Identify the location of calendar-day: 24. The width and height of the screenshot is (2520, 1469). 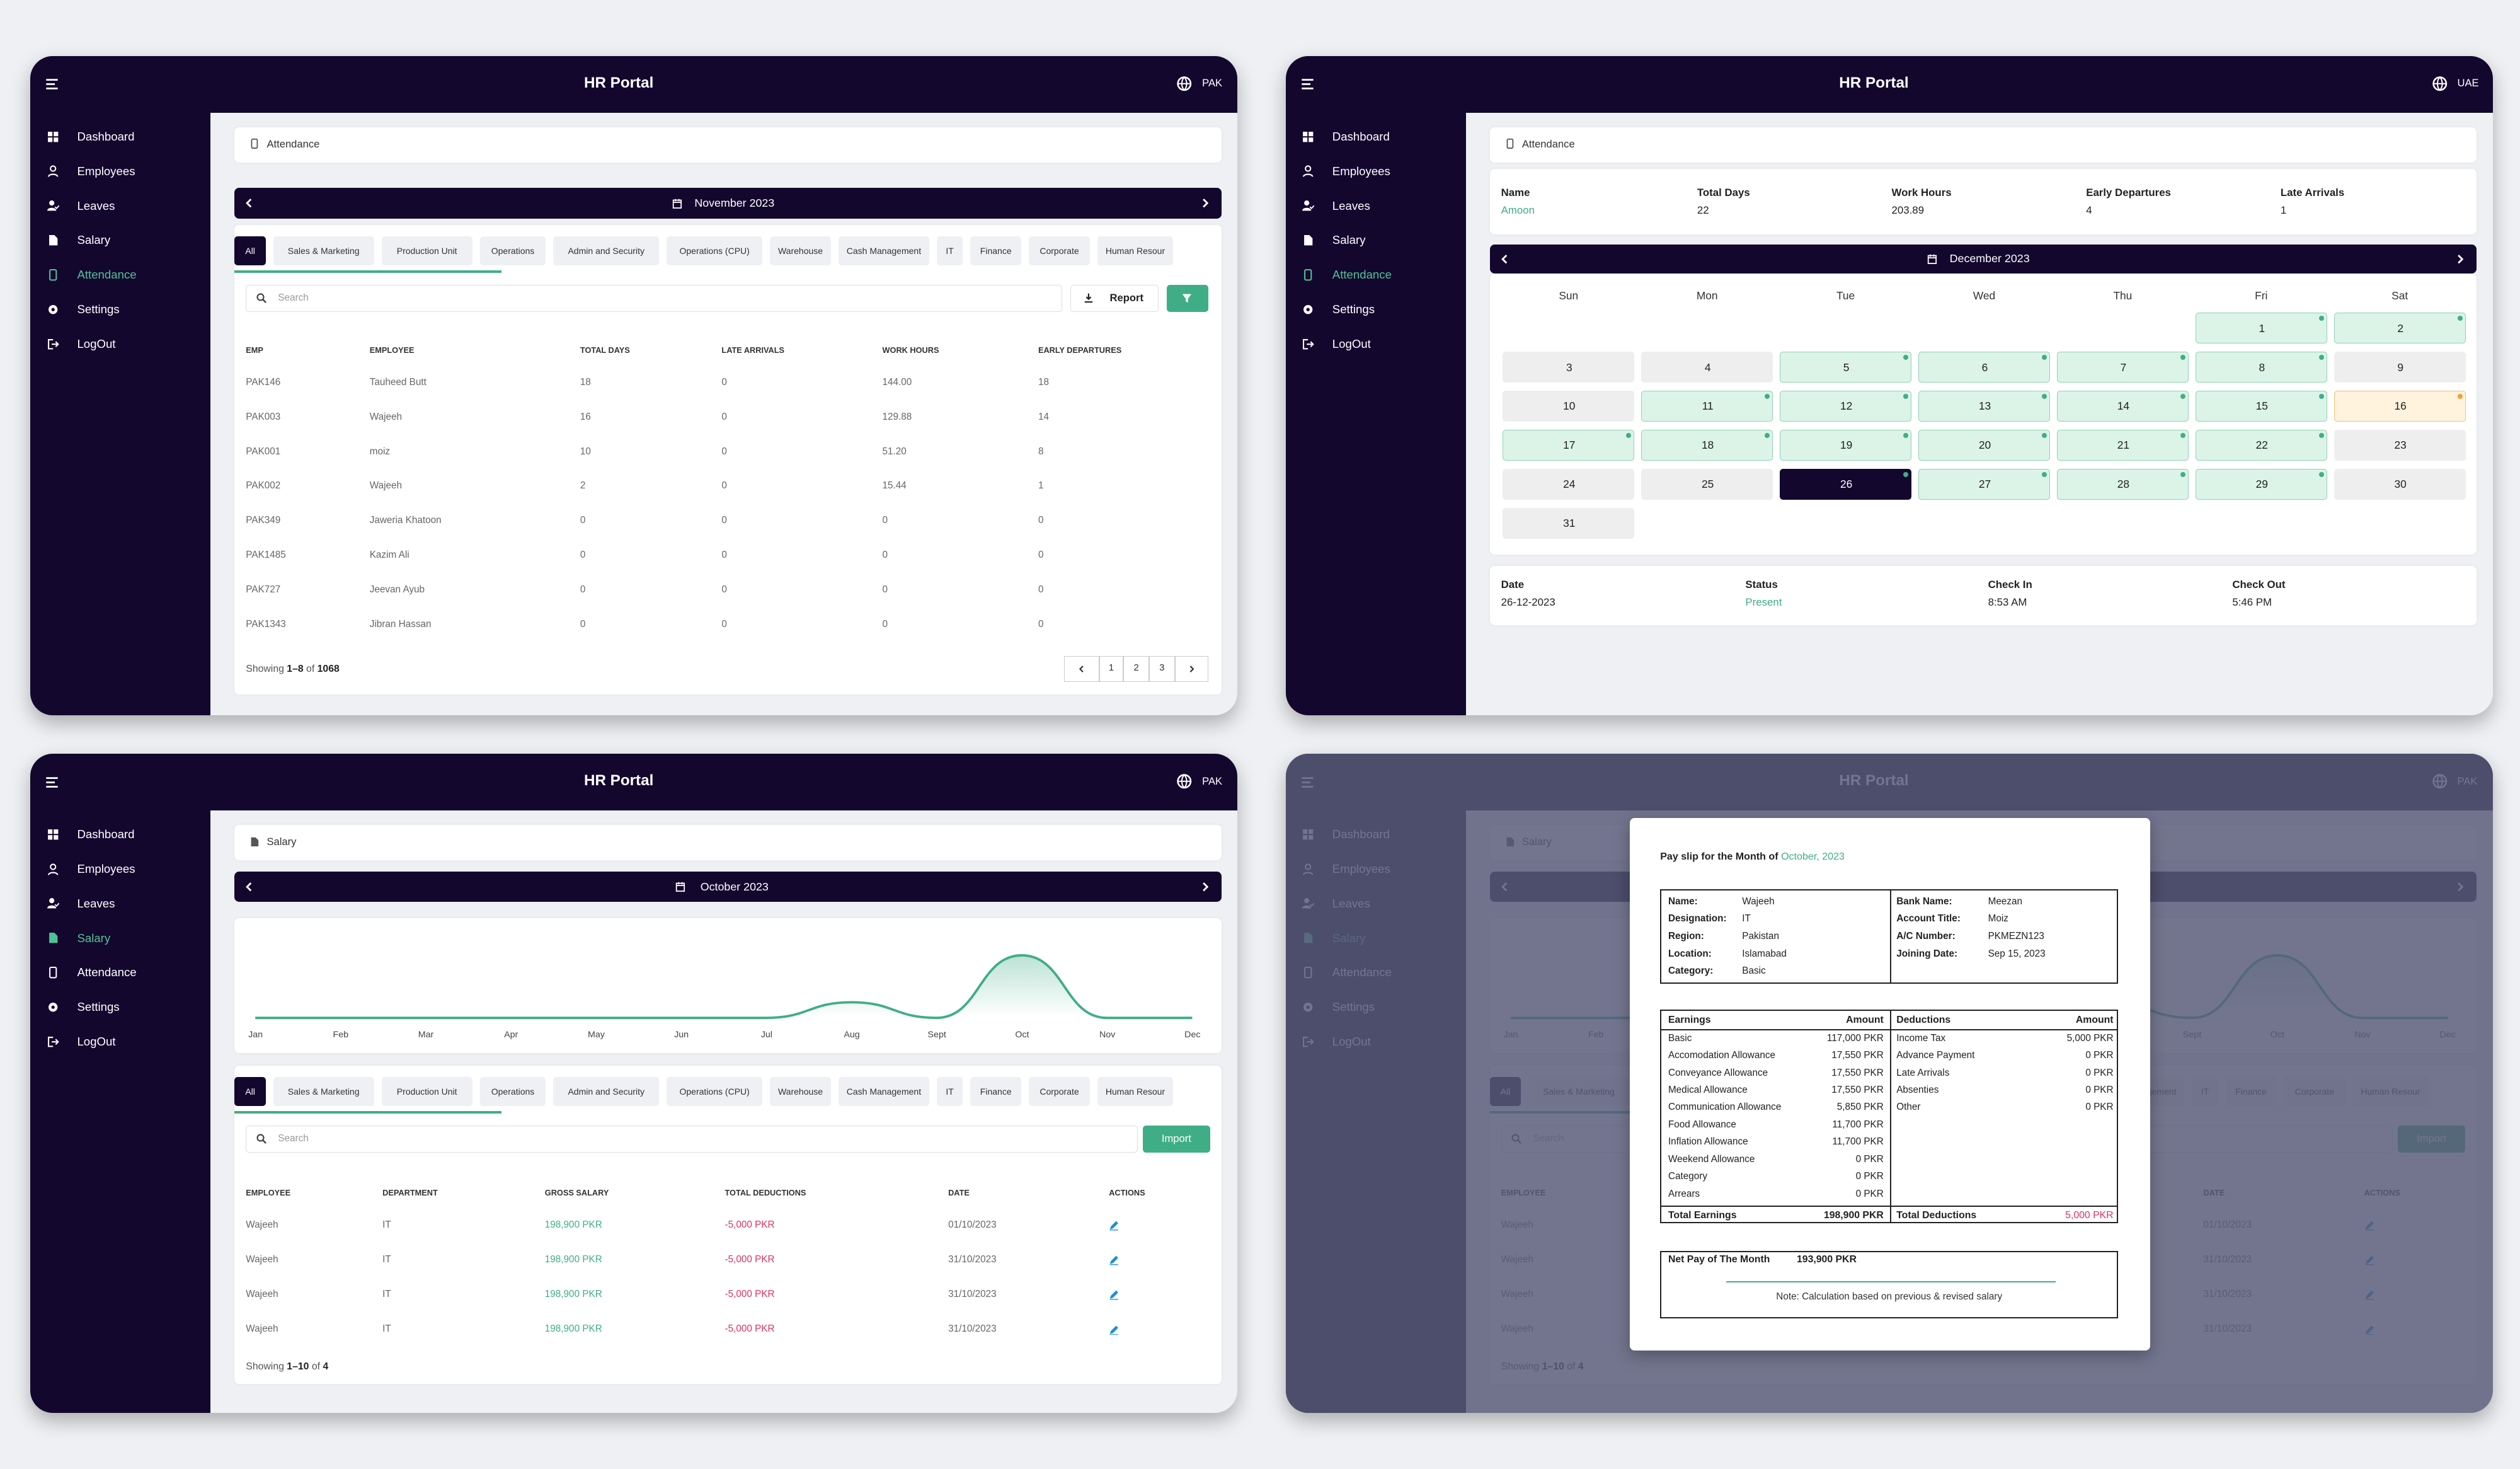
(1569, 484).